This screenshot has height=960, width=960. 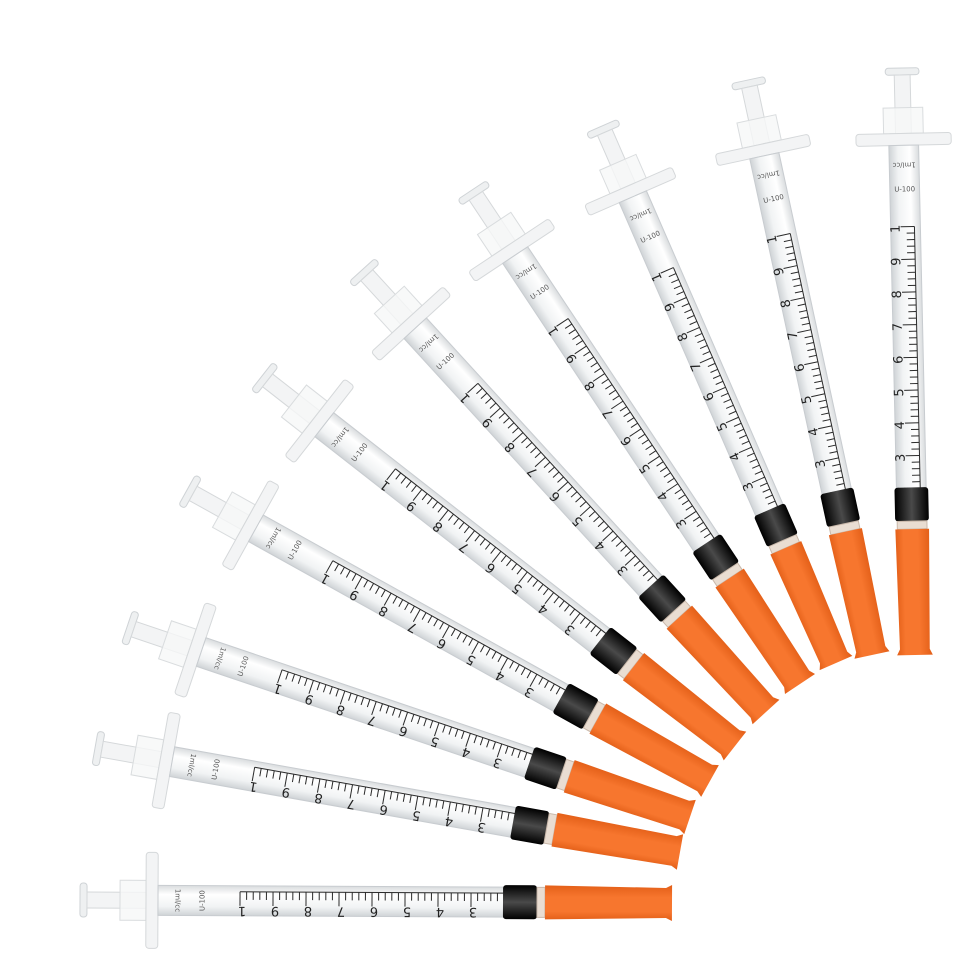 What do you see at coordinates (725, 387) in the screenshot?
I see `scale-line` at bounding box center [725, 387].